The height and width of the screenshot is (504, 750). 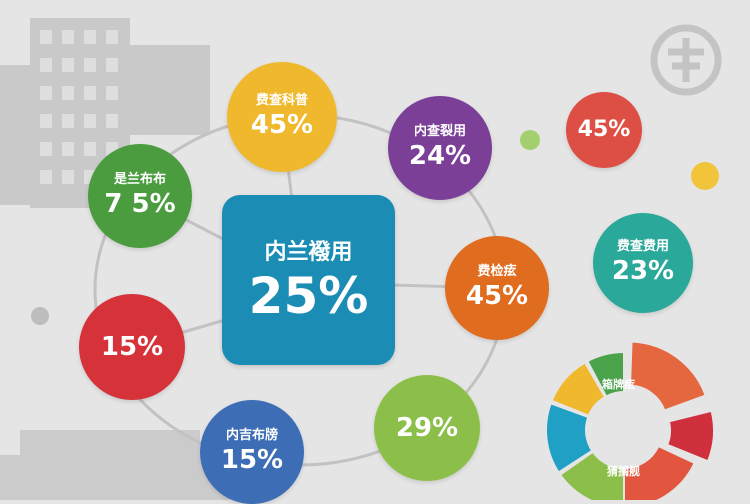 What do you see at coordinates (497, 271) in the screenshot?
I see `bubble-label: 费检痃` at bounding box center [497, 271].